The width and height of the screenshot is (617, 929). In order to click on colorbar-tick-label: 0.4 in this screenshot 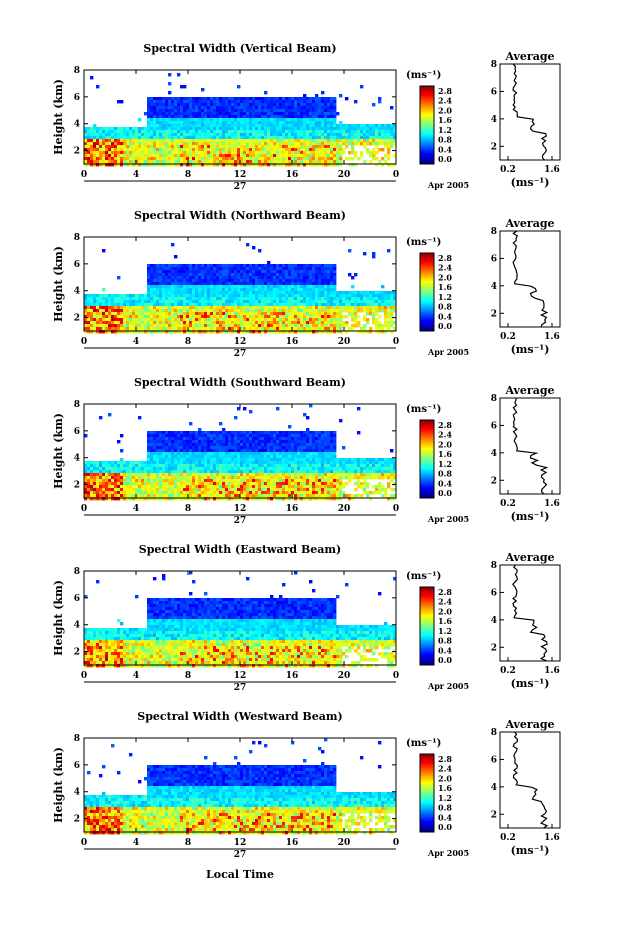, I will do `click(445, 316)`.